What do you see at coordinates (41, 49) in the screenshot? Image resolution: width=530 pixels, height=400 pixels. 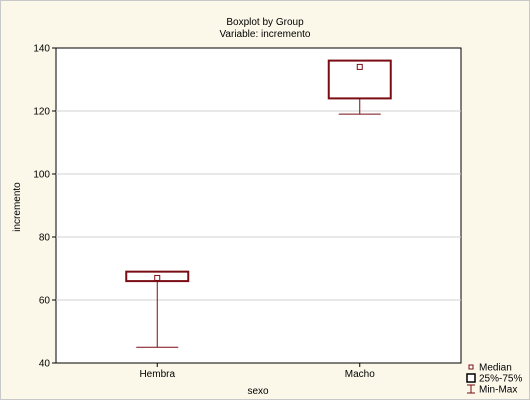 I see `y-tick-label: 140` at bounding box center [41, 49].